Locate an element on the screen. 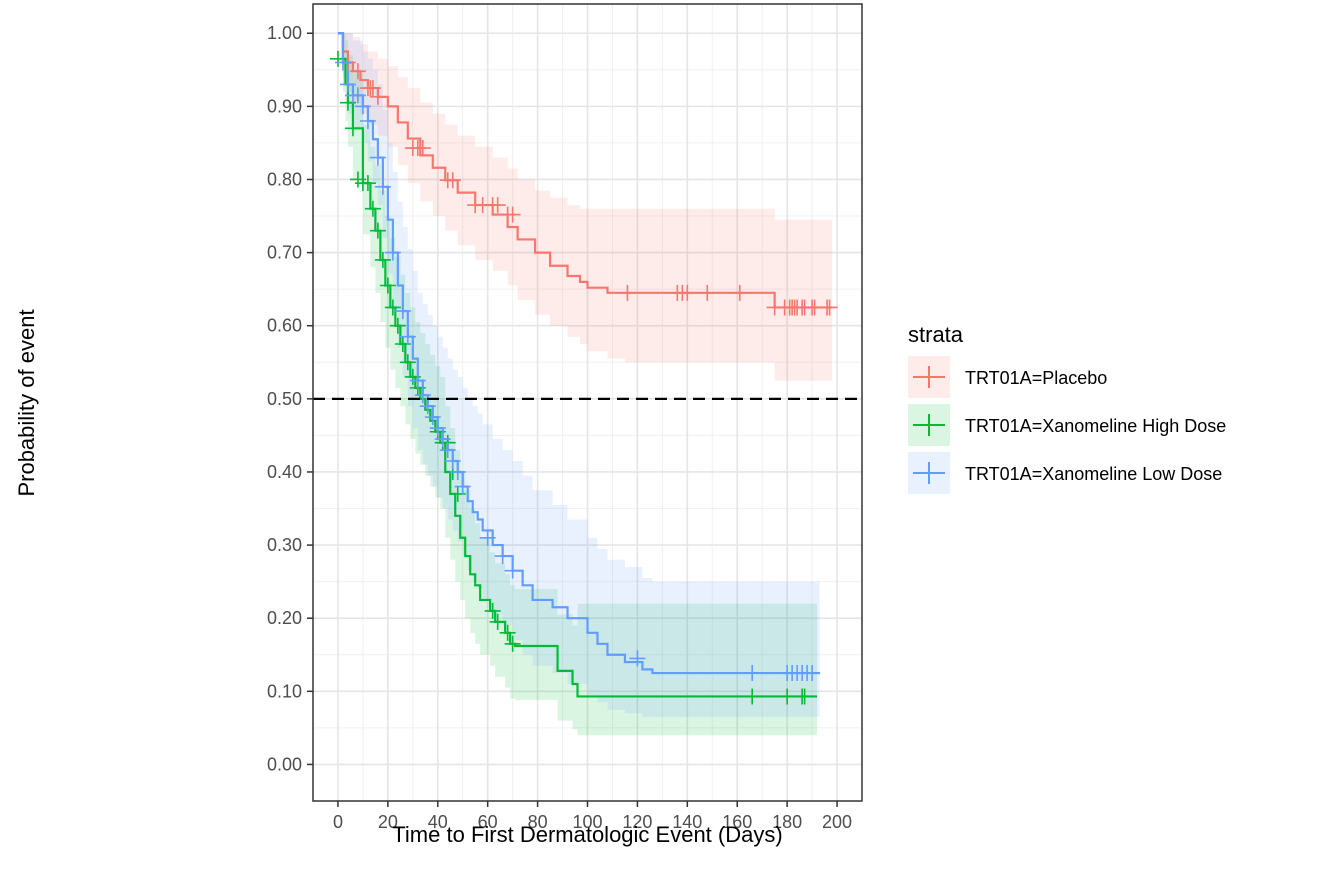  x-tick-label: 40 is located at coordinates (438, 822).